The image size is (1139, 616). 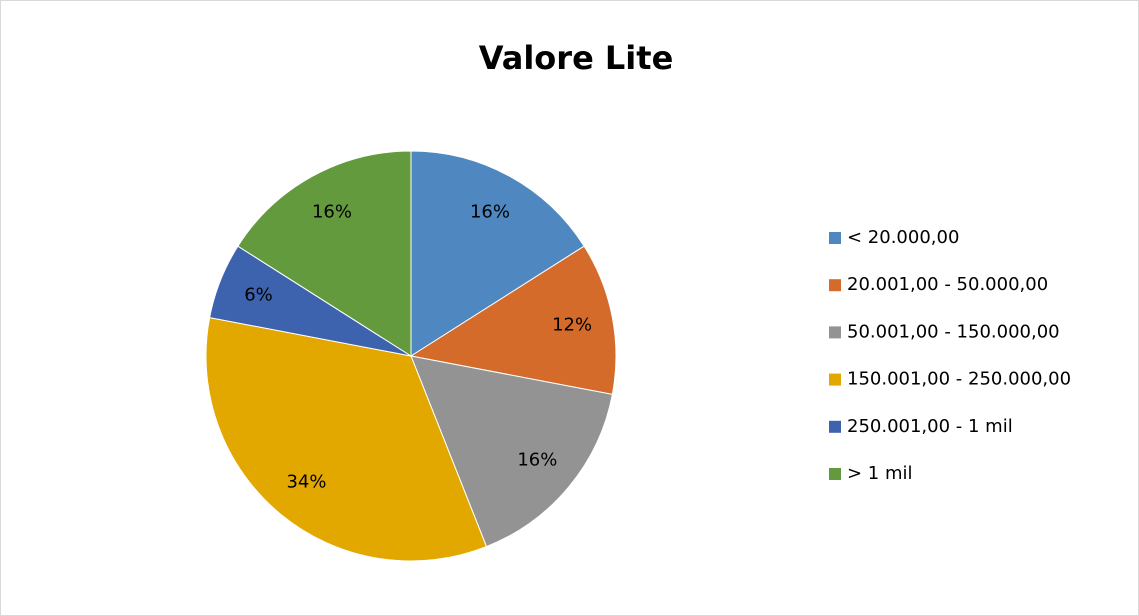 What do you see at coordinates (903, 237) in the screenshot?
I see `legend-label: < 20.000,00` at bounding box center [903, 237].